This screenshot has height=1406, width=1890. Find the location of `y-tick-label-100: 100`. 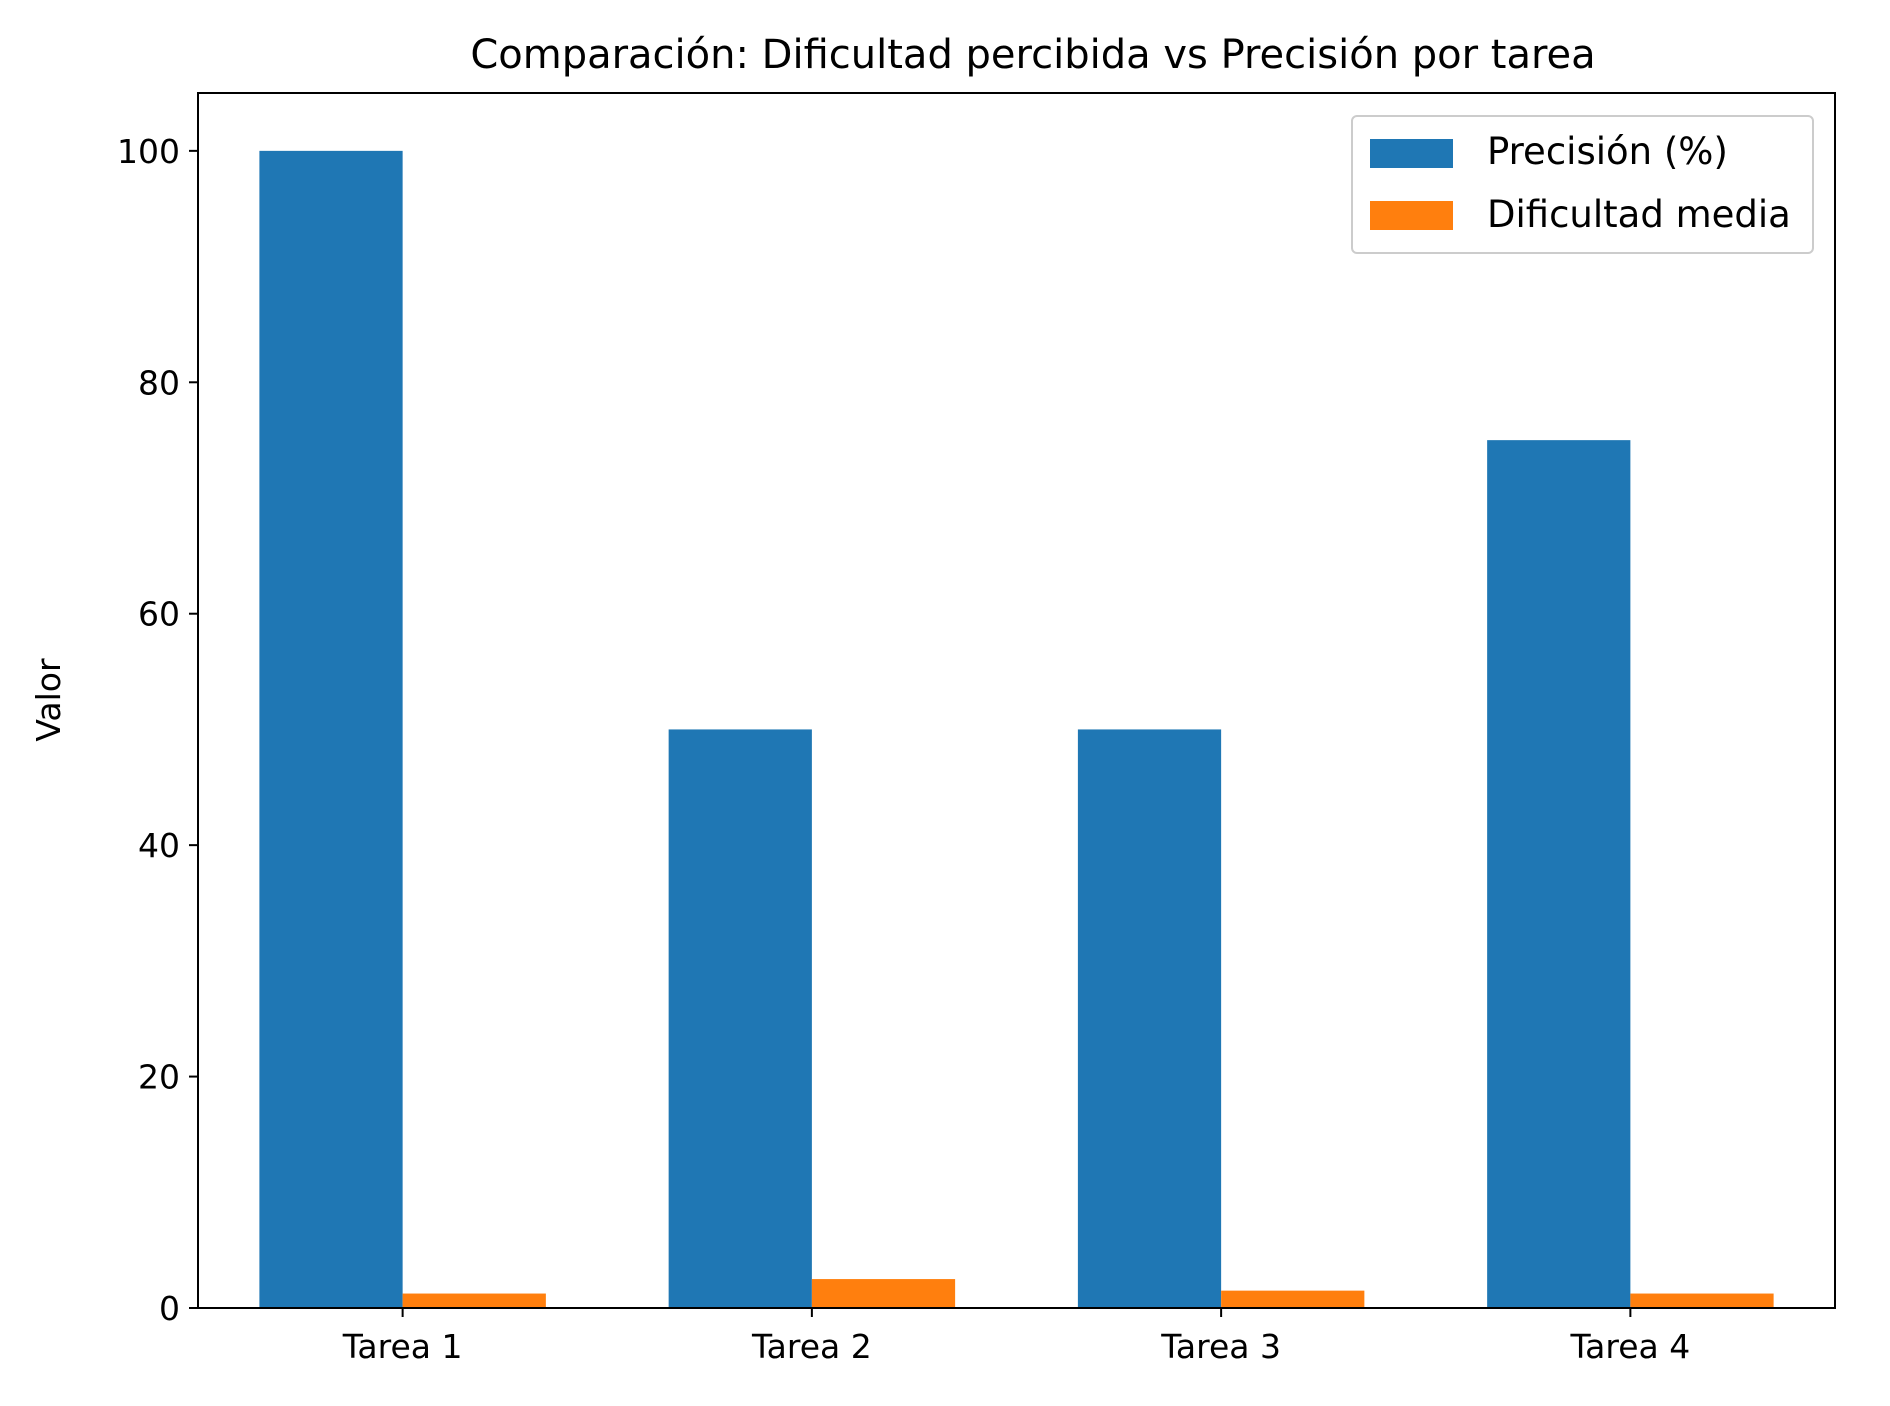

y-tick-label-100: 100 is located at coordinates (148, 151).